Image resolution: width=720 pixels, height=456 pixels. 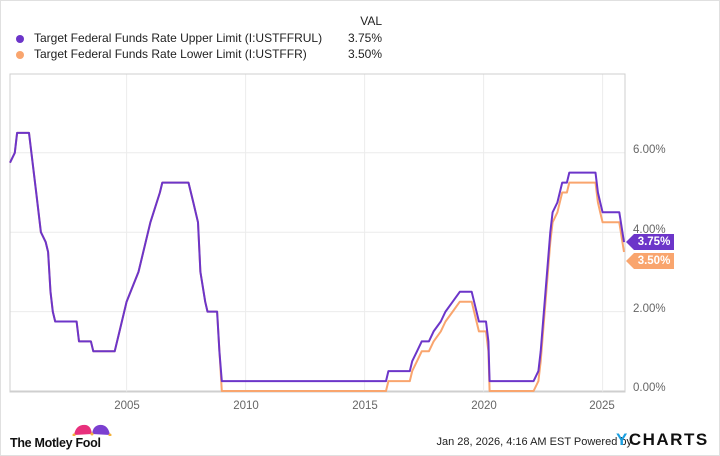 What do you see at coordinates (92, 430) in the screenshot?
I see `jester-hat-icon` at bounding box center [92, 430].